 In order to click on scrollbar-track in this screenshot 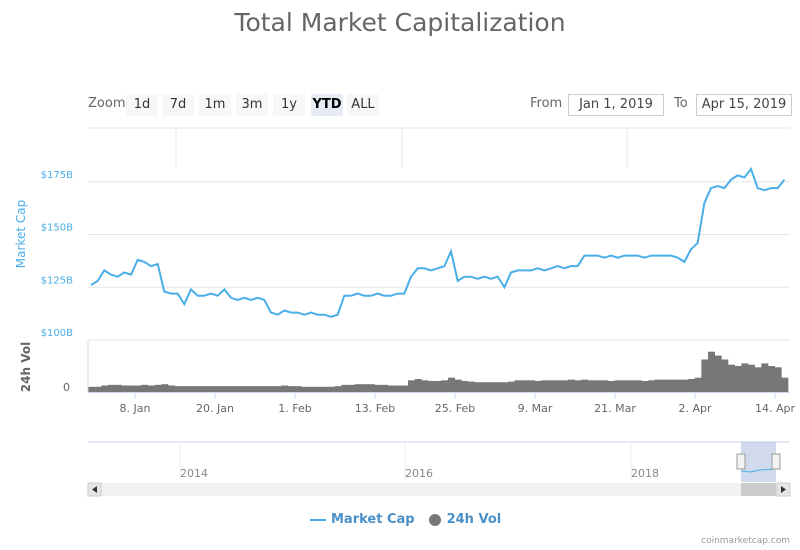, I will do `click(439, 489)`.